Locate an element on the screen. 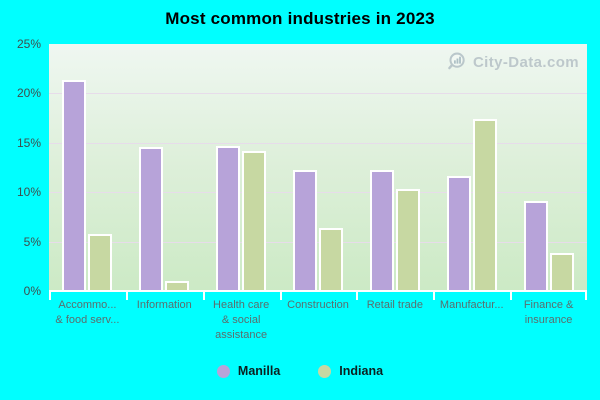 Image resolution: width=600 pixels, height=400 pixels. x-axis-label: Construction is located at coordinates (318, 305).